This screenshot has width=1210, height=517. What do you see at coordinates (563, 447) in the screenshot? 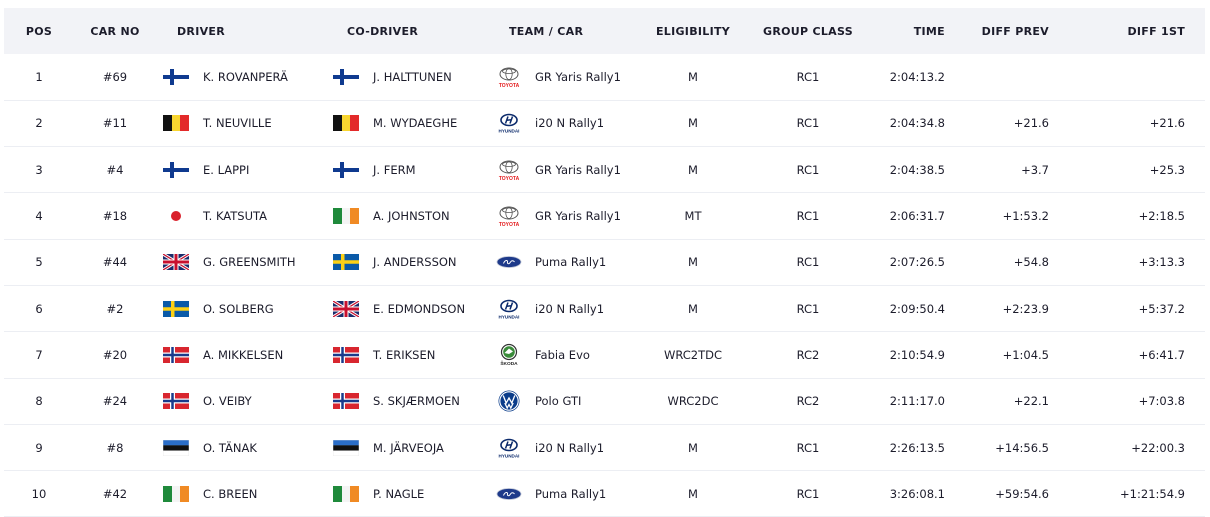
I see `cell-team-car: HYUNDAI i20 N Rally1` at bounding box center [563, 447].